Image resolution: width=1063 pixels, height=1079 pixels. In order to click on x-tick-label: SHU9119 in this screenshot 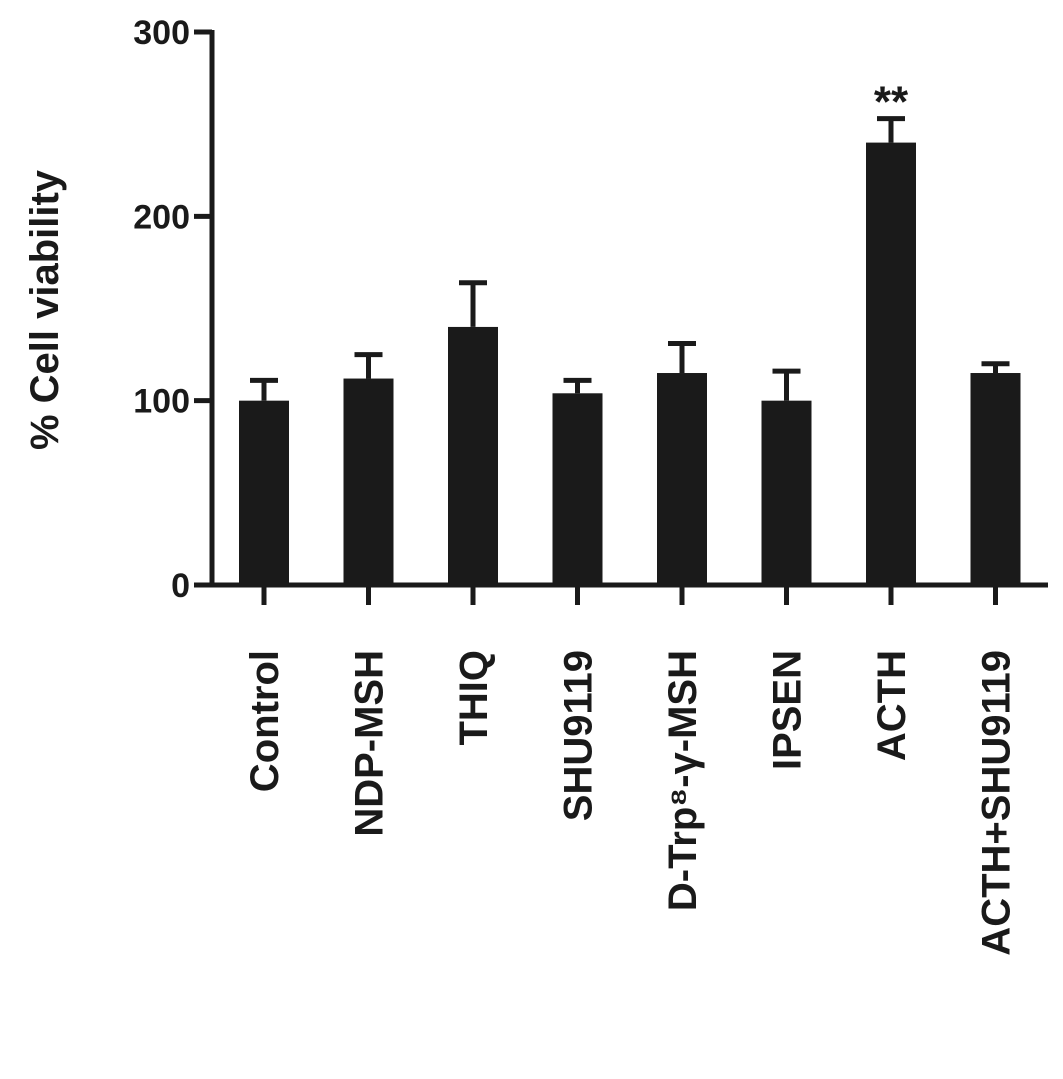, I will do `click(579, 735)`.